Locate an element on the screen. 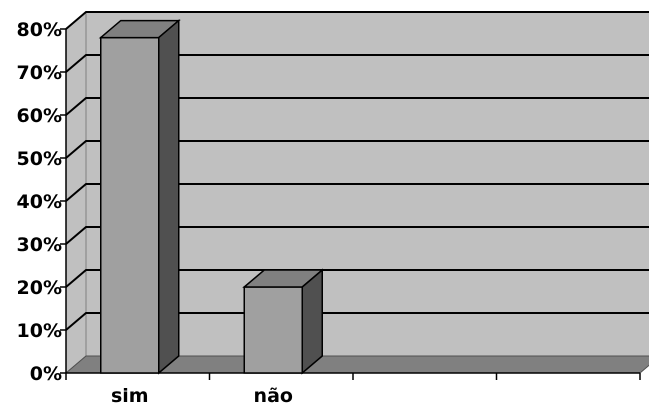 The height and width of the screenshot is (417, 649). bar-não is located at coordinates (283, 321).